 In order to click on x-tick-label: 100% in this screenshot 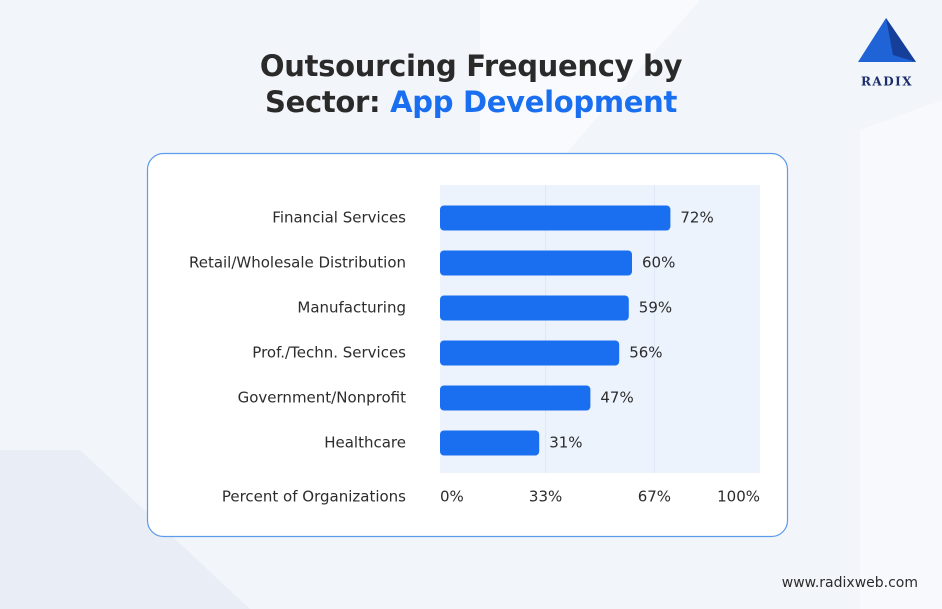, I will do `click(738, 497)`.